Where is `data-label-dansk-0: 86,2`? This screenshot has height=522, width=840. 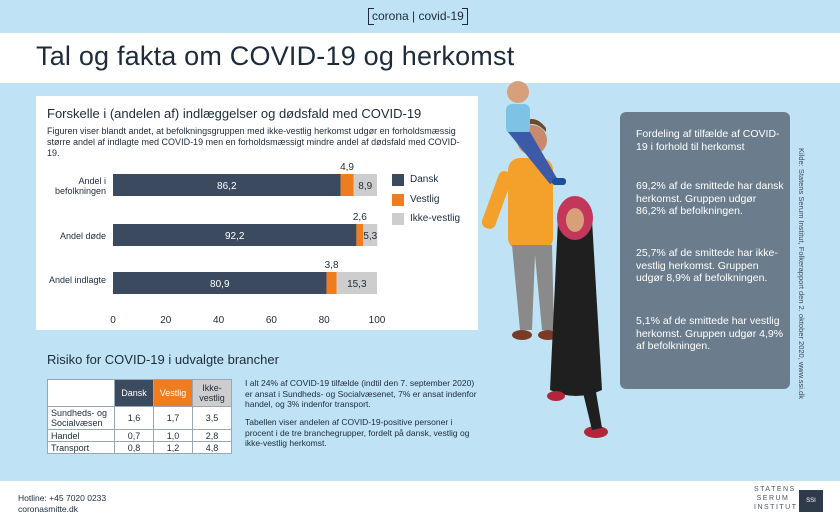 data-label-dansk-0: 86,2 is located at coordinates (227, 186).